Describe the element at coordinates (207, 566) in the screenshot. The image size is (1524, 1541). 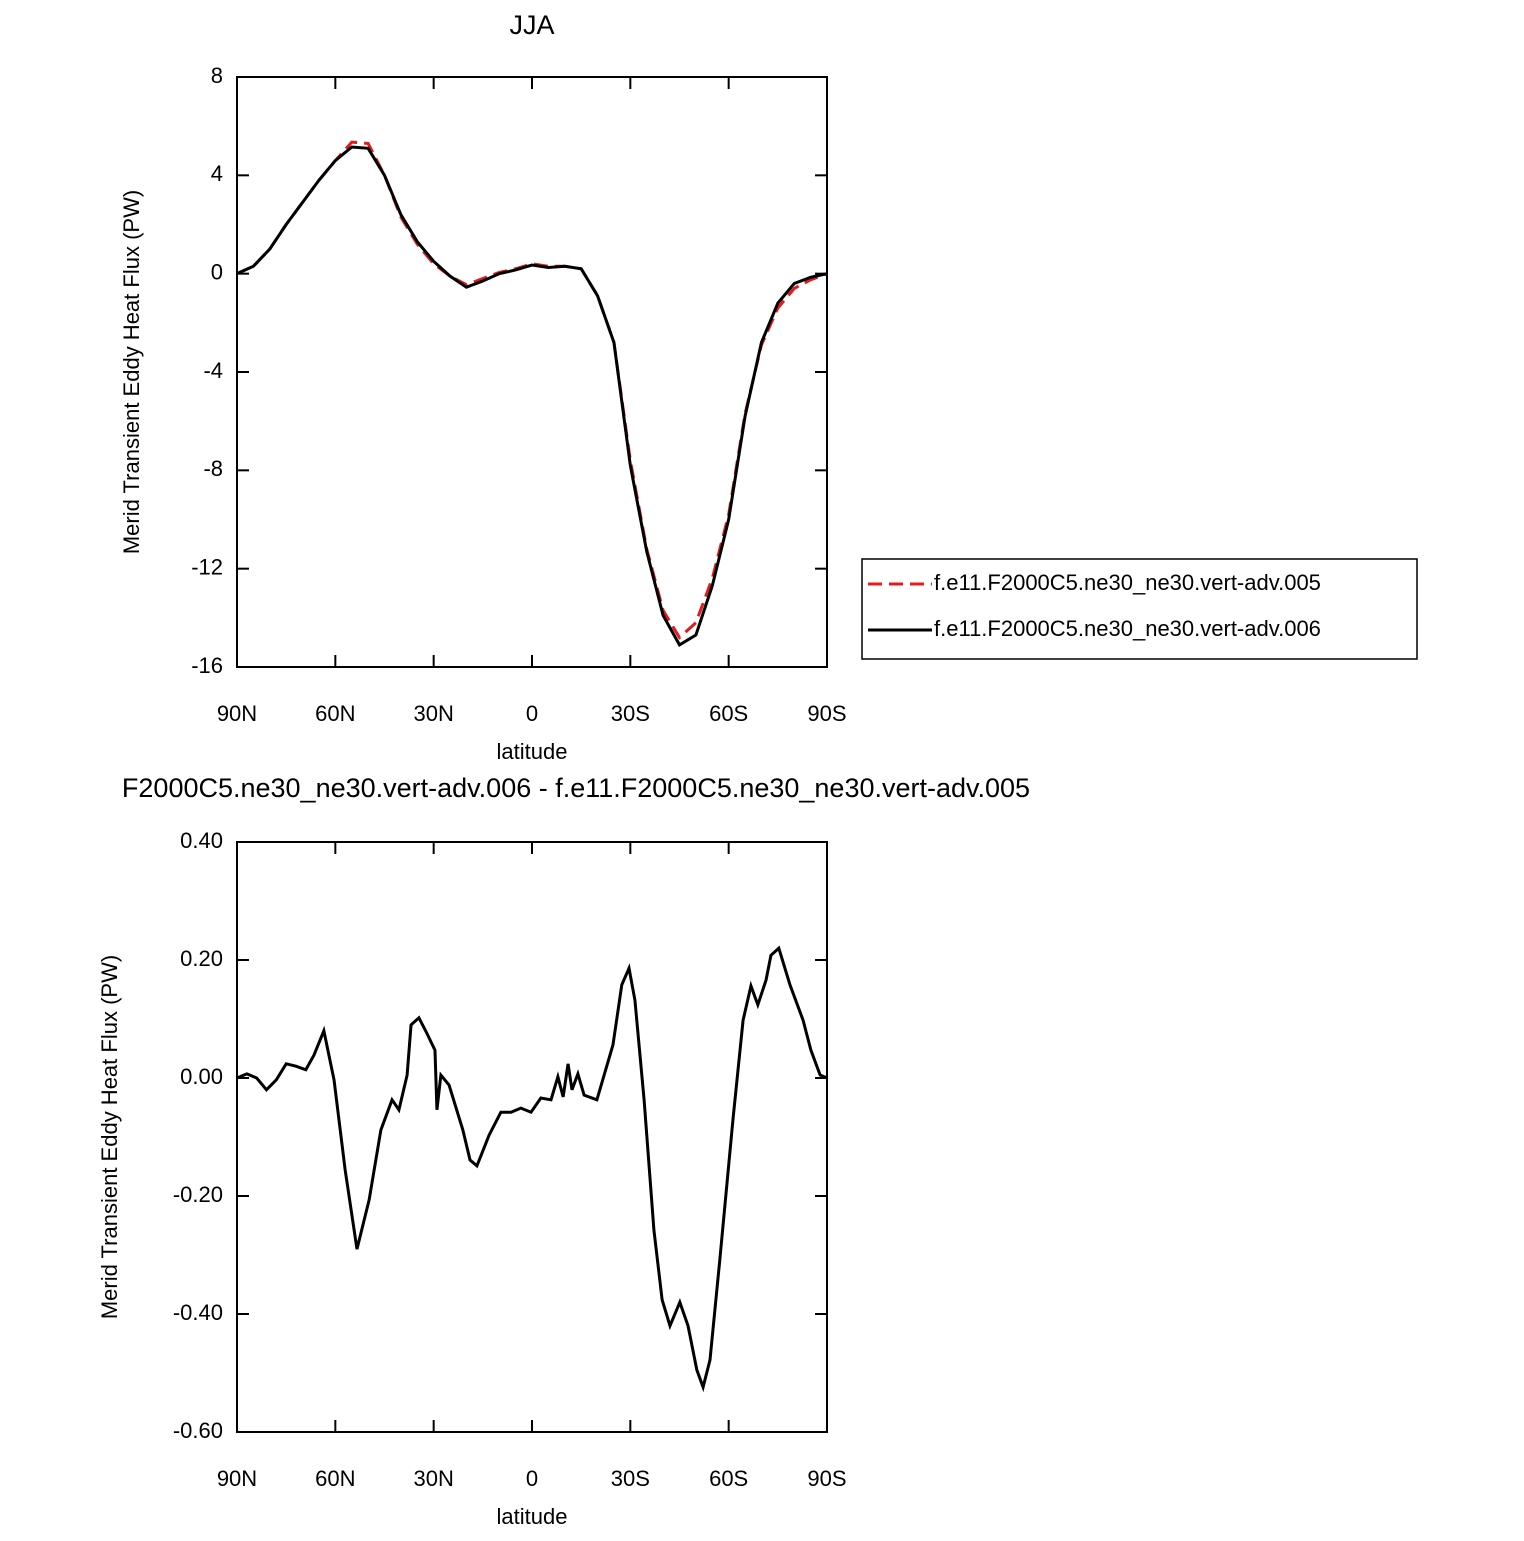
I see `y-tick-label: -12` at that location.